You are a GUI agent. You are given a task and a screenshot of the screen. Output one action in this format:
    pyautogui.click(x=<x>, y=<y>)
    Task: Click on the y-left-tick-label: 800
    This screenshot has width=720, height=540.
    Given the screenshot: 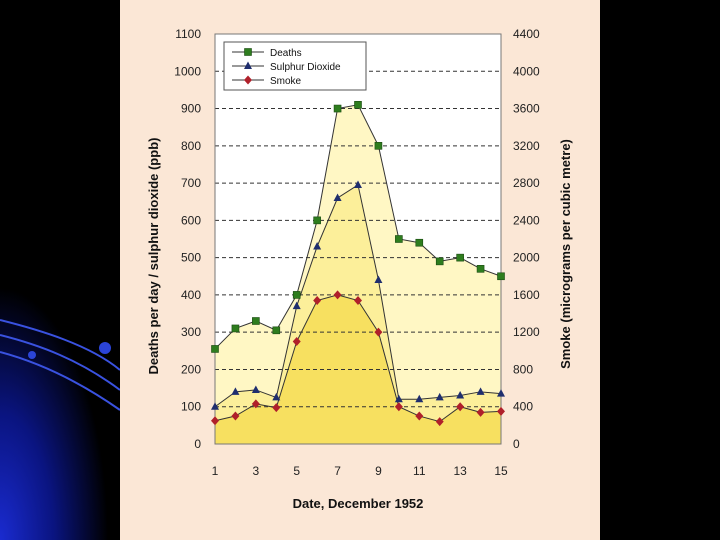 What is the action you would take?
    pyautogui.click(x=191, y=146)
    